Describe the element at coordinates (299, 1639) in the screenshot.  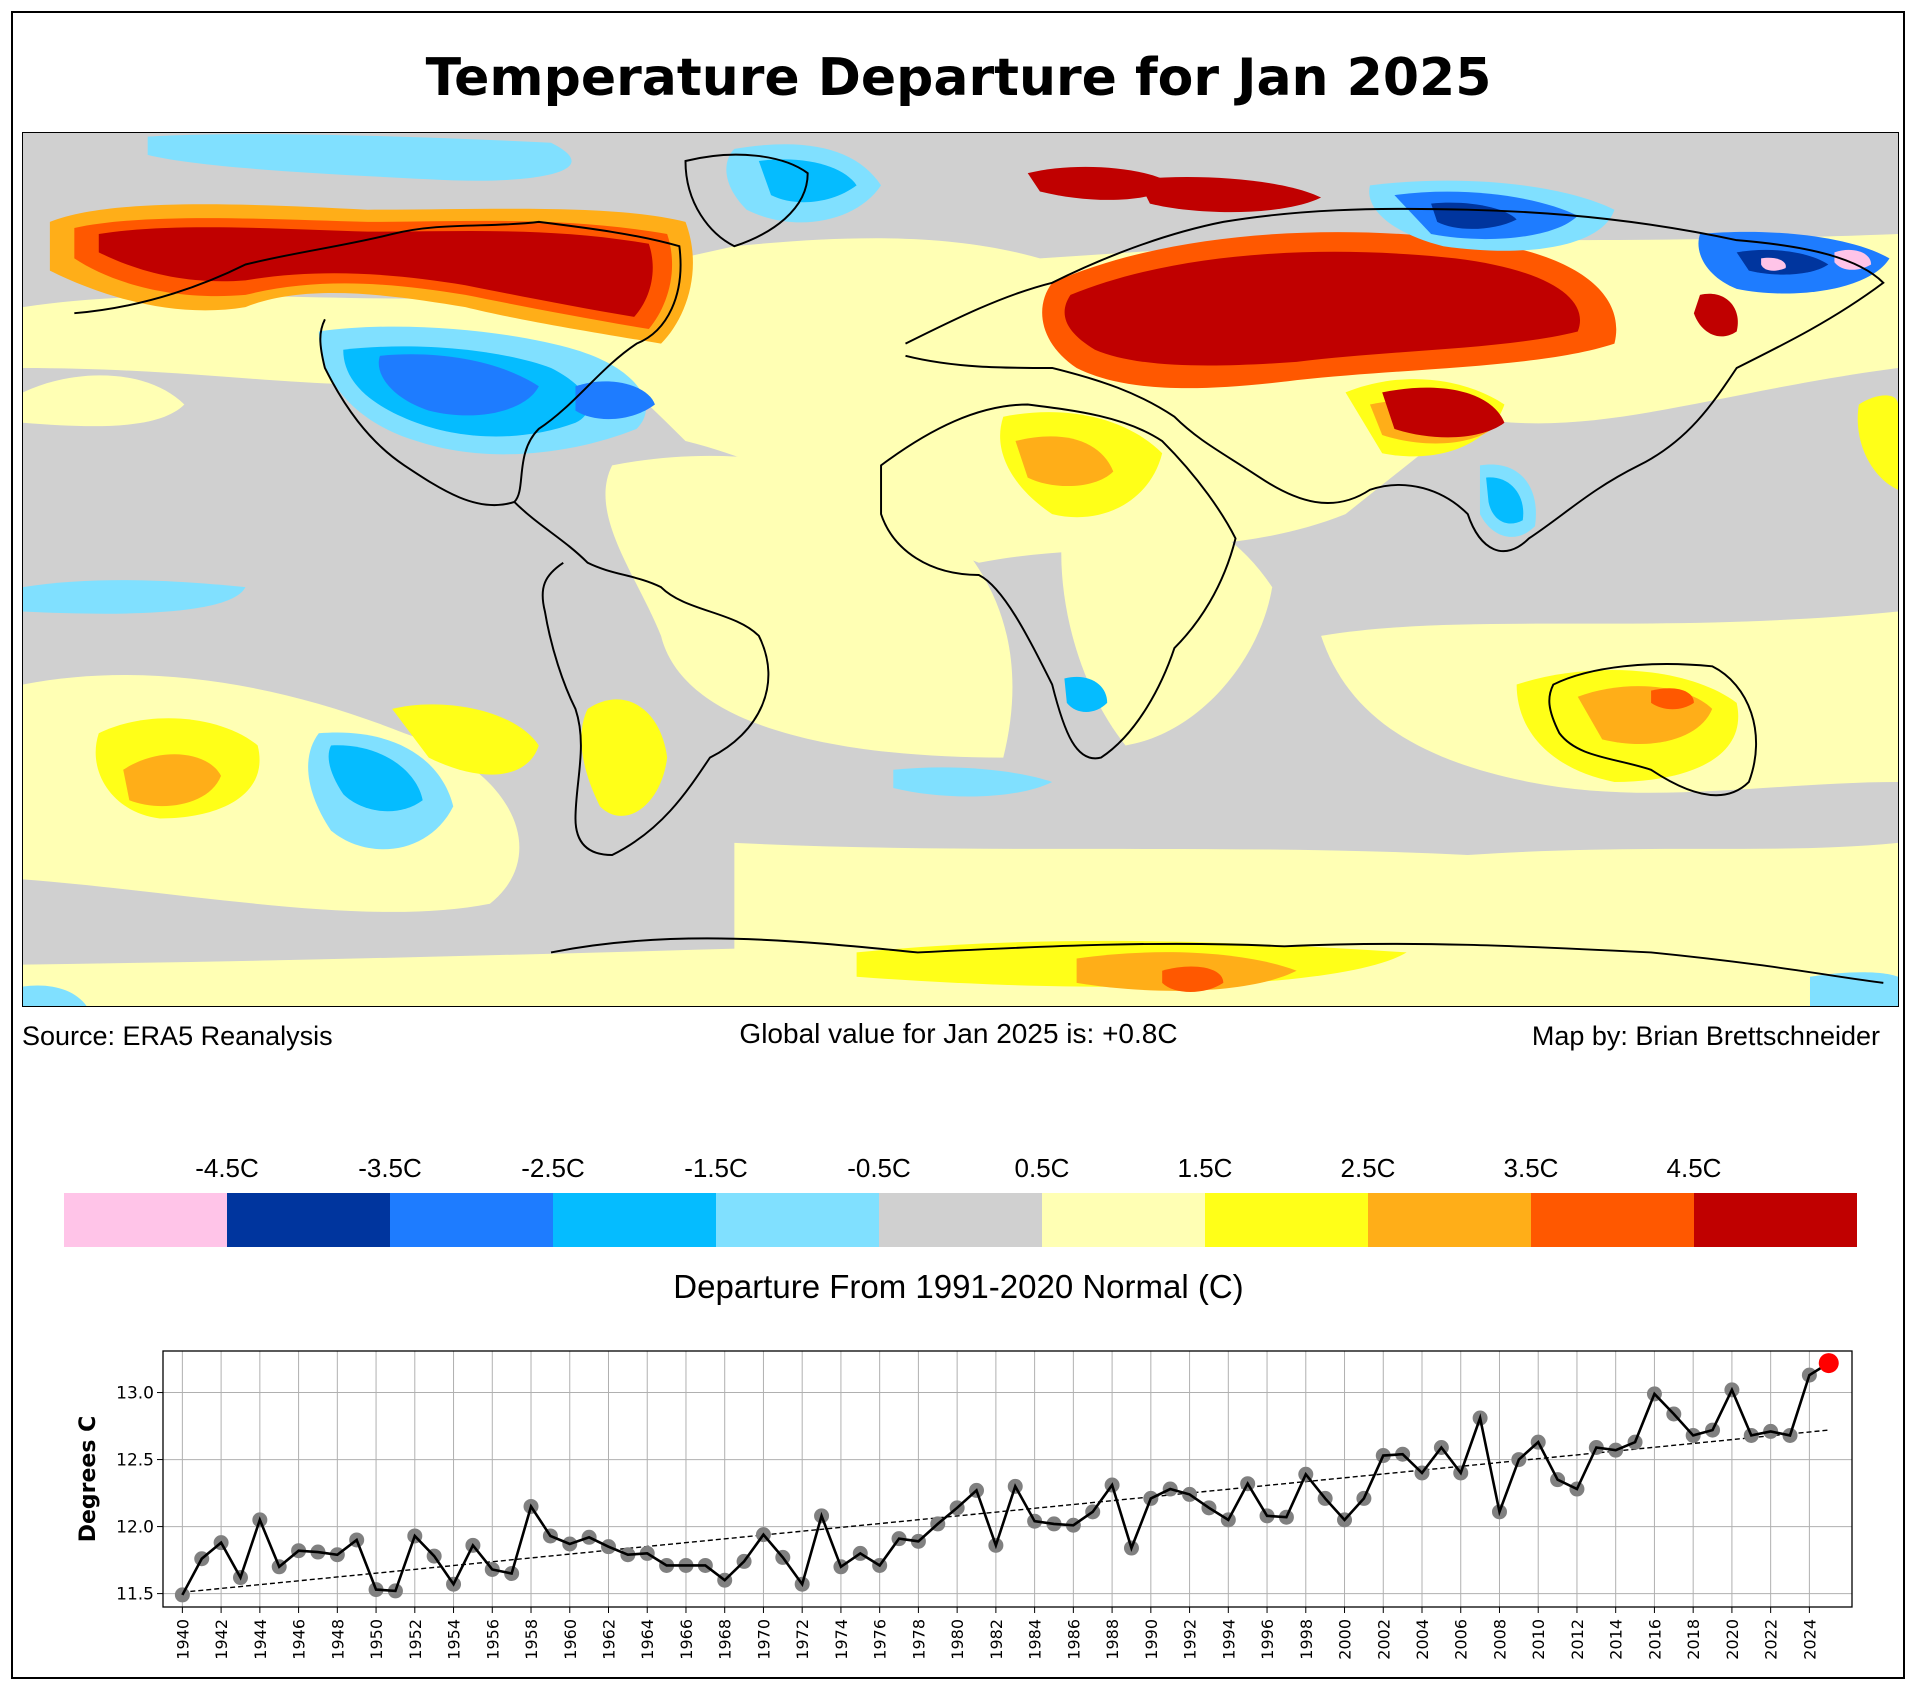
I see `x-tick-label: 1946` at that location.